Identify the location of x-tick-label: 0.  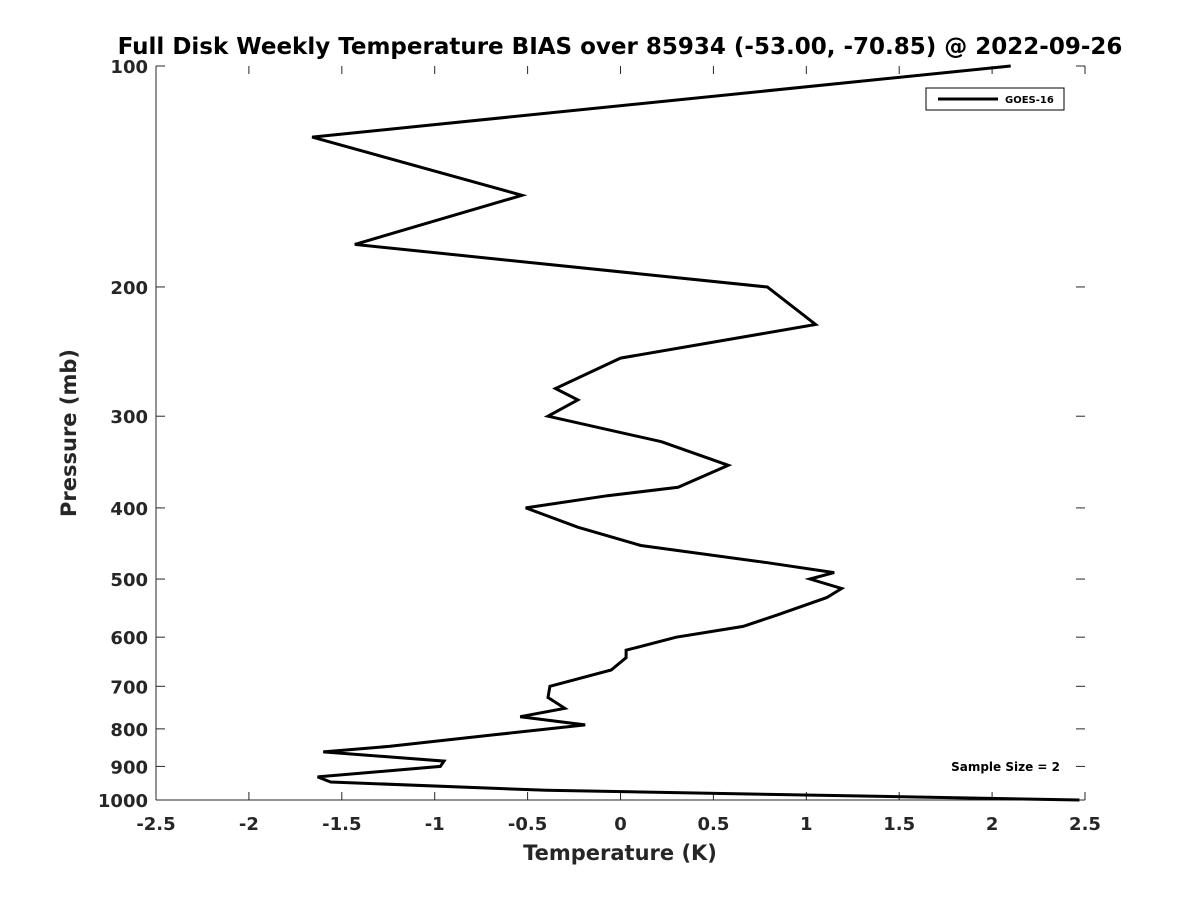
(620, 824).